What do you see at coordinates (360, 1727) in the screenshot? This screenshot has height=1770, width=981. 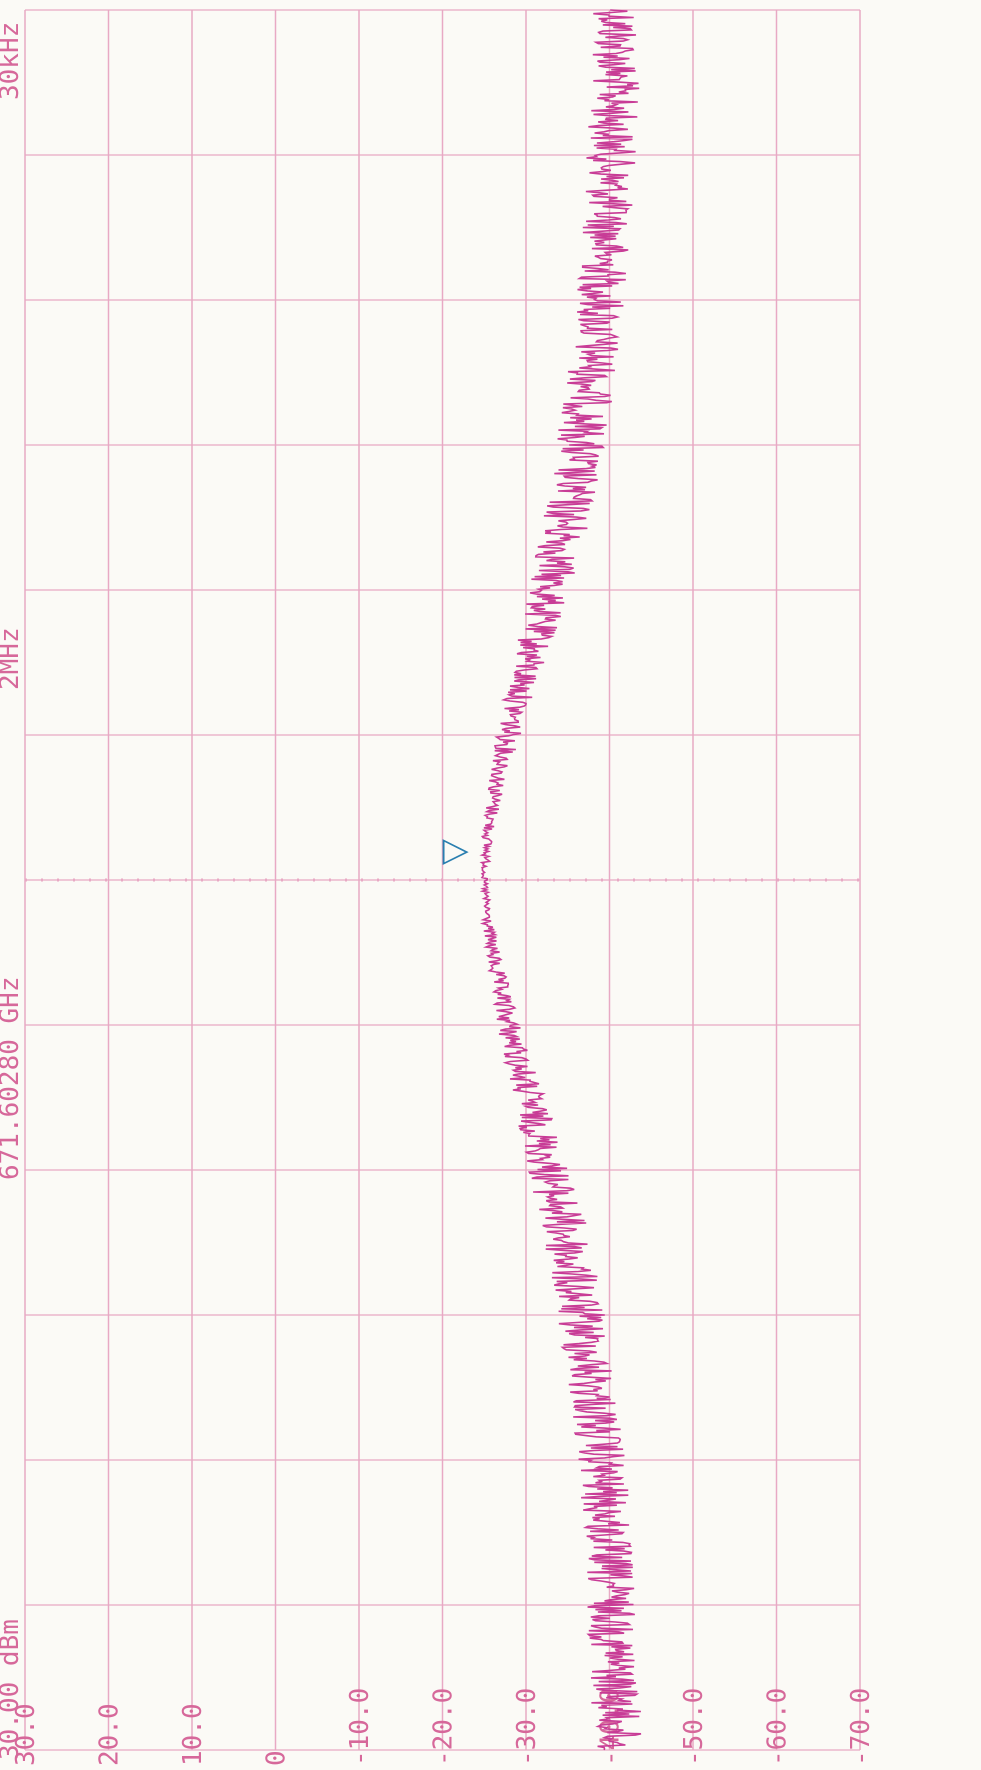 I see `y-tick-label: -10.0` at bounding box center [360, 1727].